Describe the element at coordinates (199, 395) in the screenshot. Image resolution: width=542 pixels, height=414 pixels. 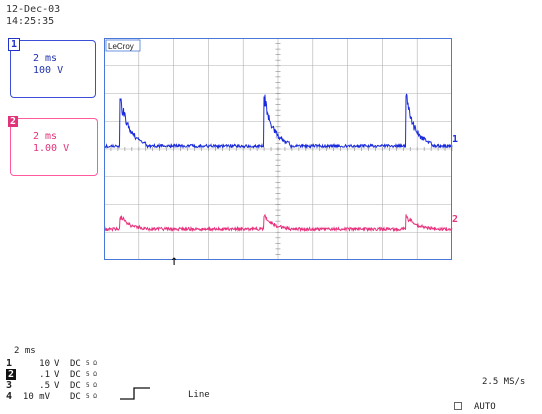
I see `trigger-source: Line` at that location.